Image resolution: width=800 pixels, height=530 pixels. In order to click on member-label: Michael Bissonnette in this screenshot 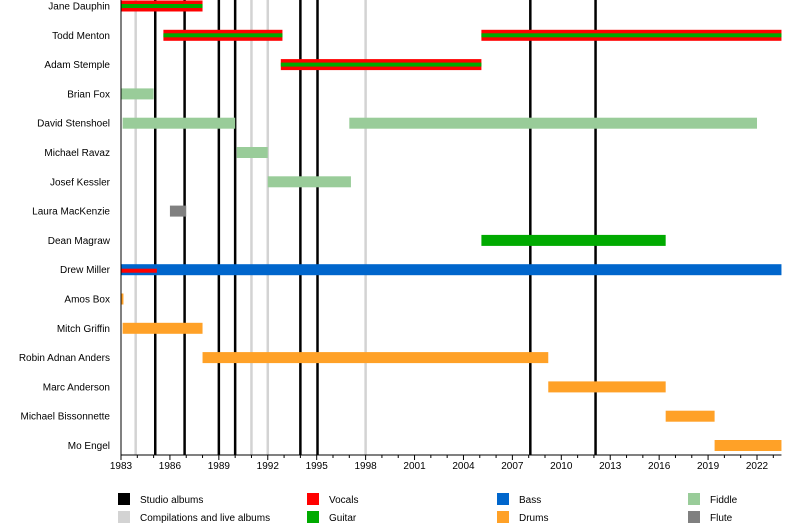, I will do `click(66, 417)`.